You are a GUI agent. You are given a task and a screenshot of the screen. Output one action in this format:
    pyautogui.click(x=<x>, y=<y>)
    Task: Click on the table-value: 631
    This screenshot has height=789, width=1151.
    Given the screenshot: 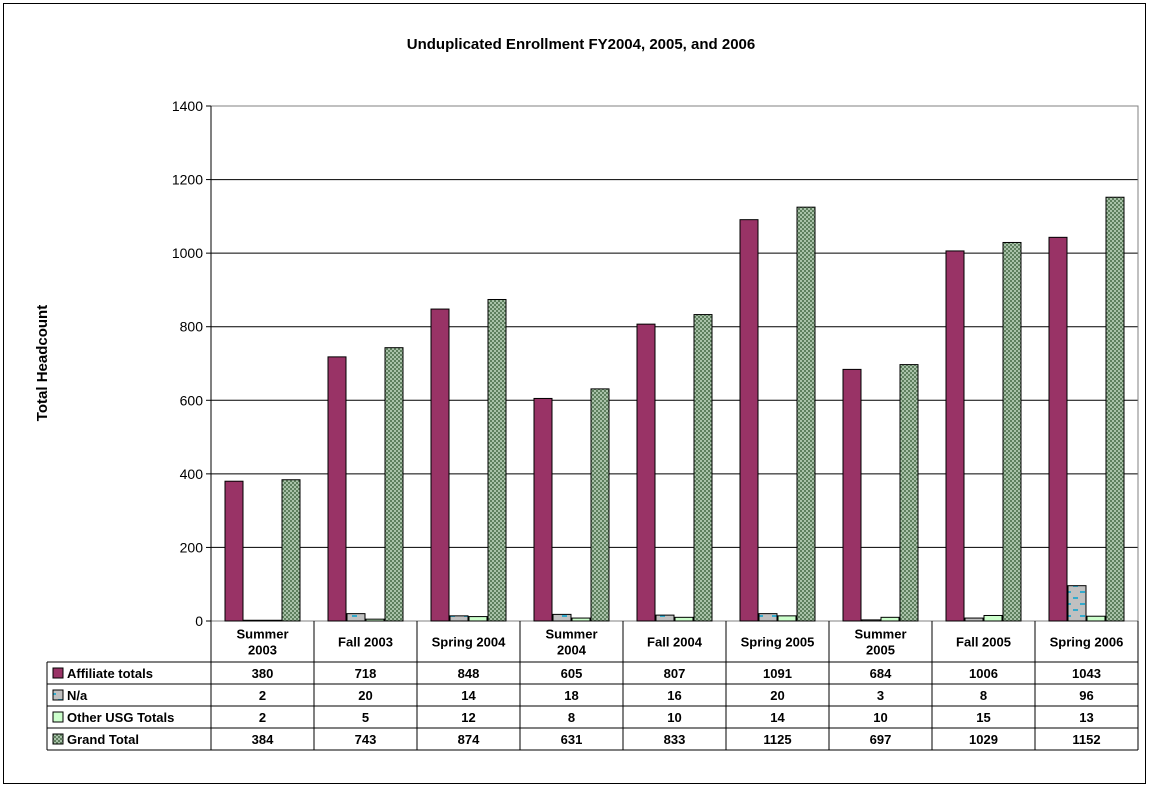 What is the action you would take?
    pyautogui.click(x=572, y=739)
    